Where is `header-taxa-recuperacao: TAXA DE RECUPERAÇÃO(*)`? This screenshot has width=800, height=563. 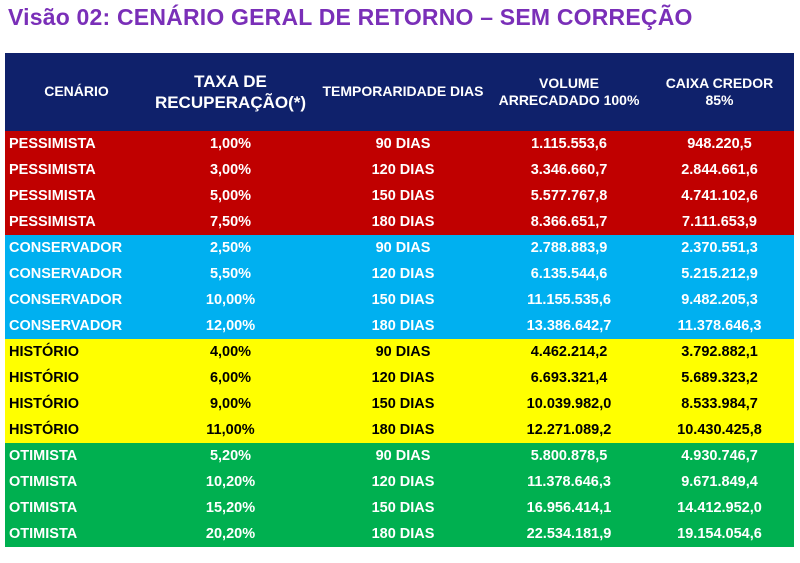
header-taxa-recuperacao: TAXA DE RECUPERAÇÃO(*) is located at coordinates (230, 92).